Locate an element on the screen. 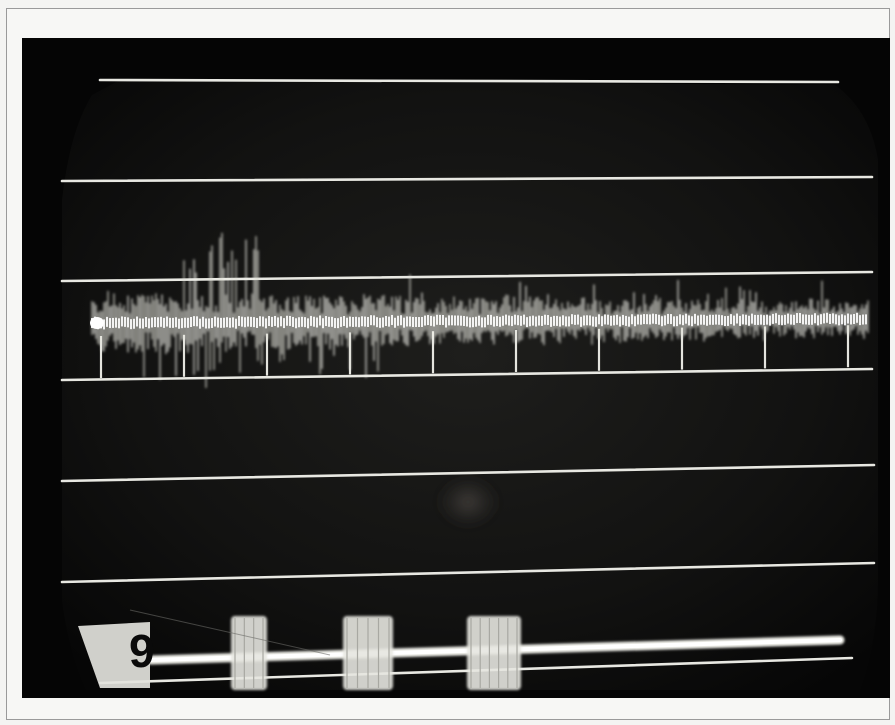 Image resolution: width=895 pixels, height=725 pixels. blur-spot is located at coordinates (468, 502).